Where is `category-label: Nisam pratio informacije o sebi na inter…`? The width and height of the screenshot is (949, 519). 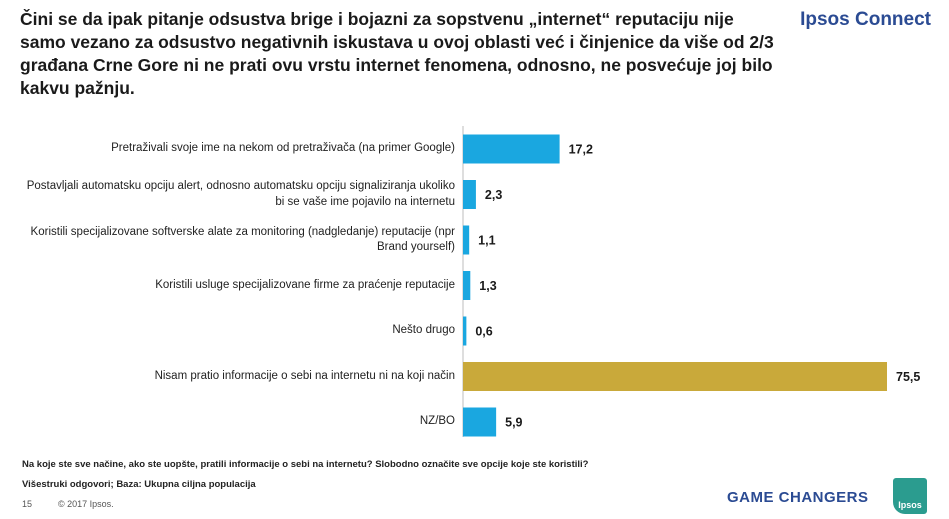 category-label: Nisam pratio informacije o sebi na inter… is located at coordinates (304, 375).